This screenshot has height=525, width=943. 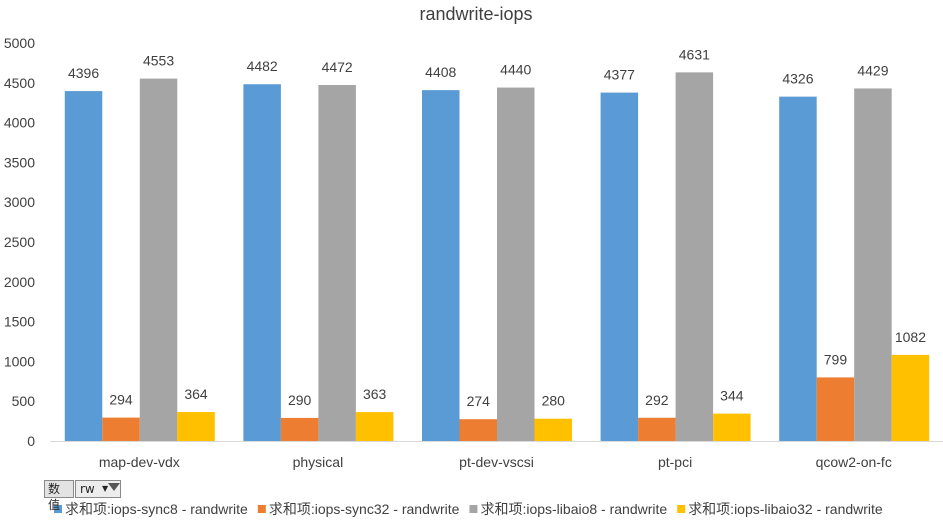 What do you see at coordinates (337, 67) in the screenshot?
I see `data-label: 4472` at bounding box center [337, 67].